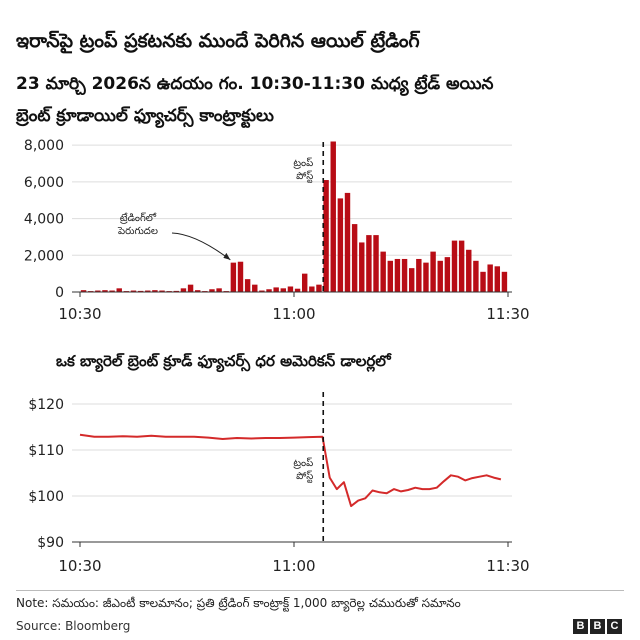  What do you see at coordinates (50, 543) in the screenshot?
I see `y-tick-label: $90` at bounding box center [50, 543].